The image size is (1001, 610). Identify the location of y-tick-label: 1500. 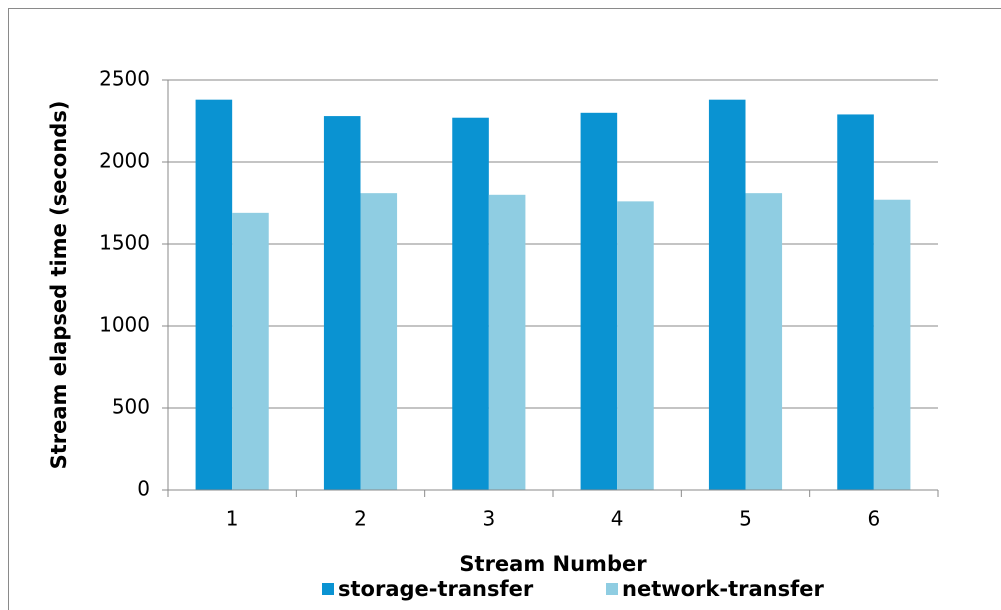
(124, 243).